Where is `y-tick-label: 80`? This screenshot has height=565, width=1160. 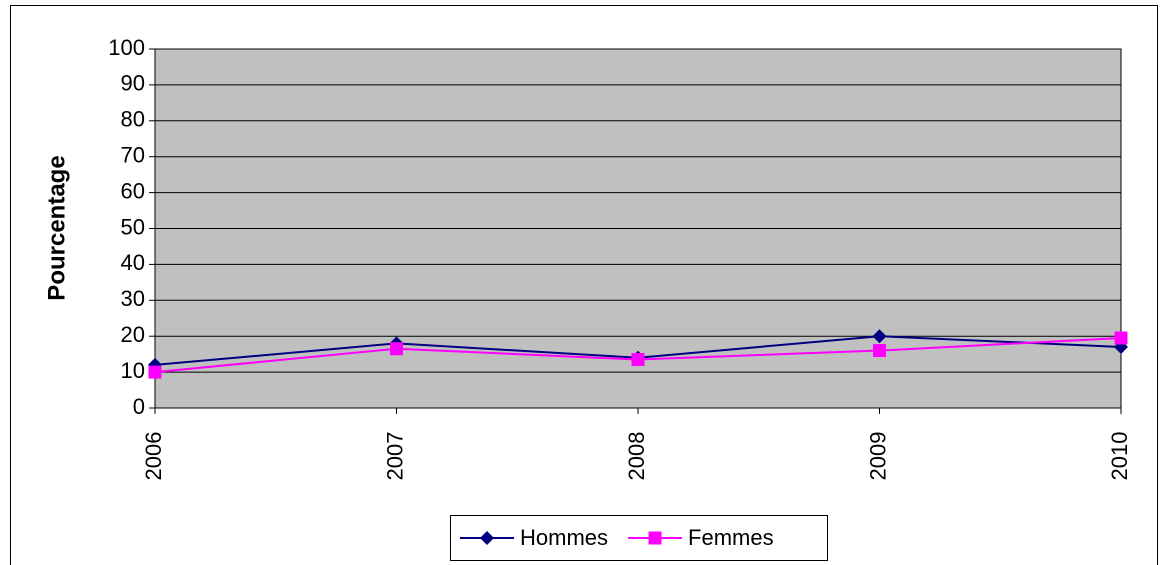 y-tick-label: 80 is located at coordinates (133, 119).